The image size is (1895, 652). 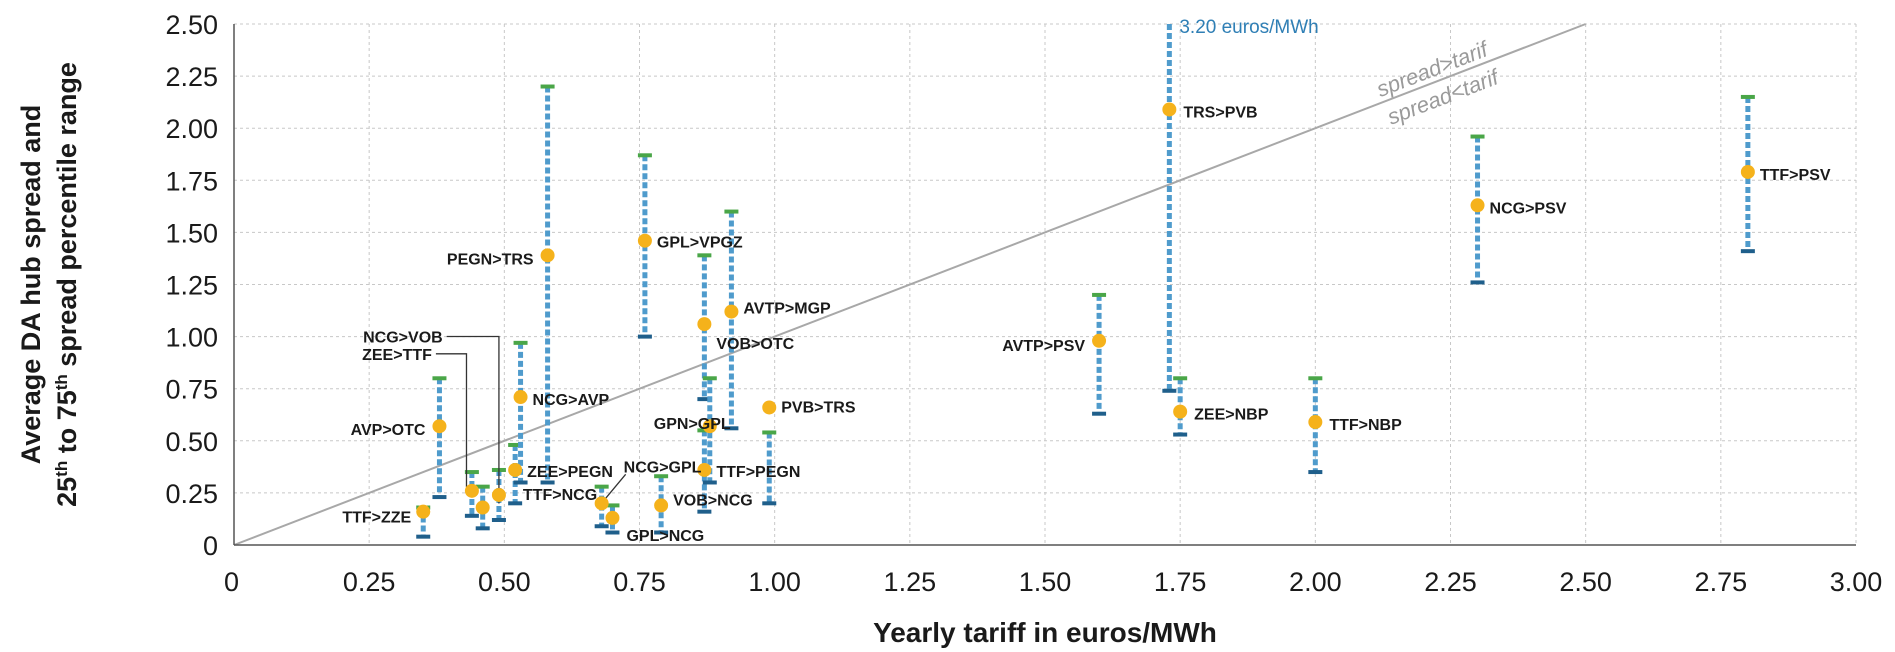 I want to click on y-axis-label-line1: Average DA hub spread and, so click(x=31, y=285).